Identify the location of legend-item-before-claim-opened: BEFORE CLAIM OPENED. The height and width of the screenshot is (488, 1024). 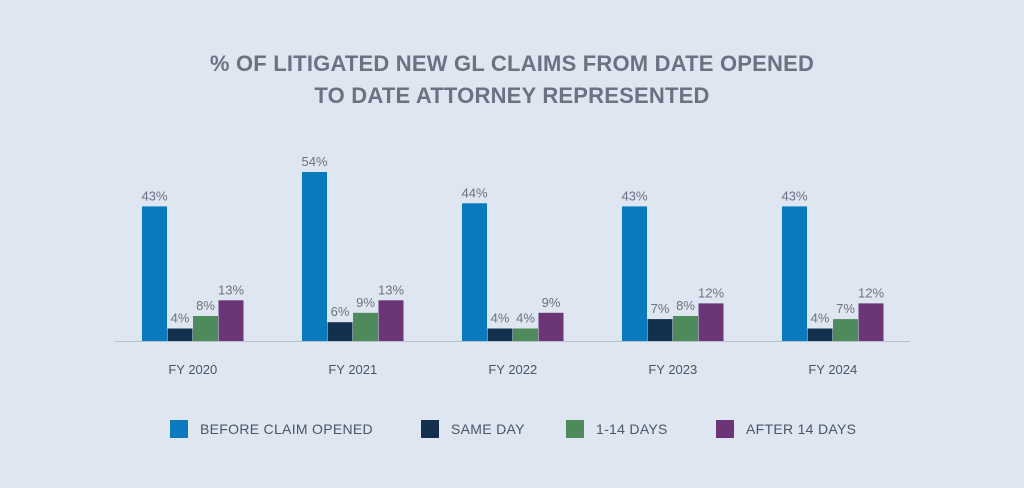
(271, 429).